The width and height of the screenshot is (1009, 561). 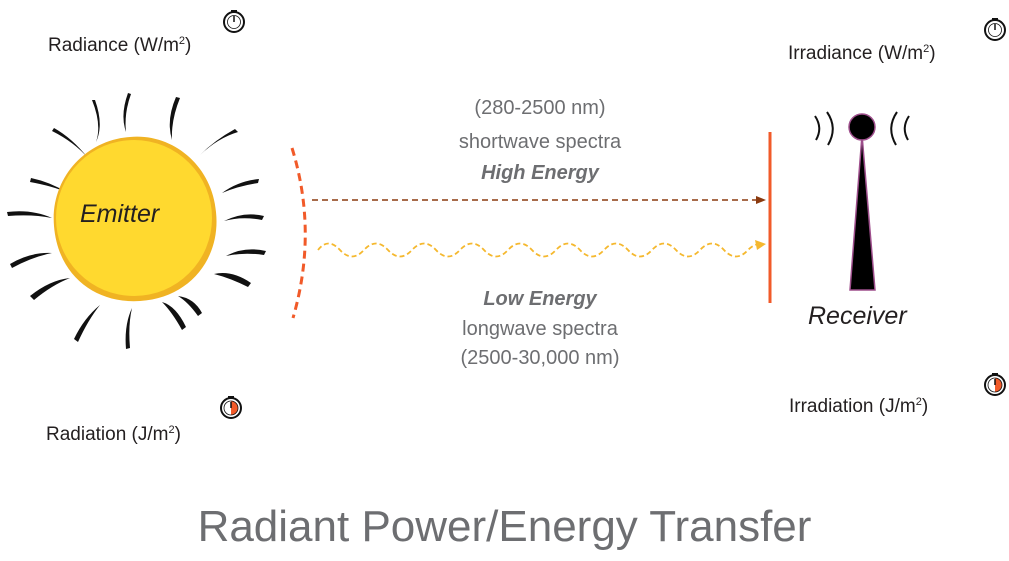 I want to click on sun-icon, so click(x=135, y=219).